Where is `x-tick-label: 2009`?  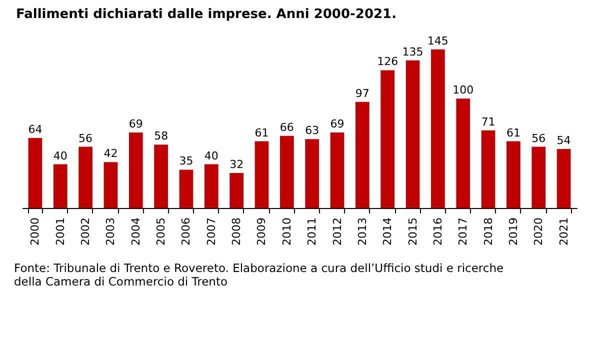
x-tick-label: 2009 is located at coordinates (261, 232).